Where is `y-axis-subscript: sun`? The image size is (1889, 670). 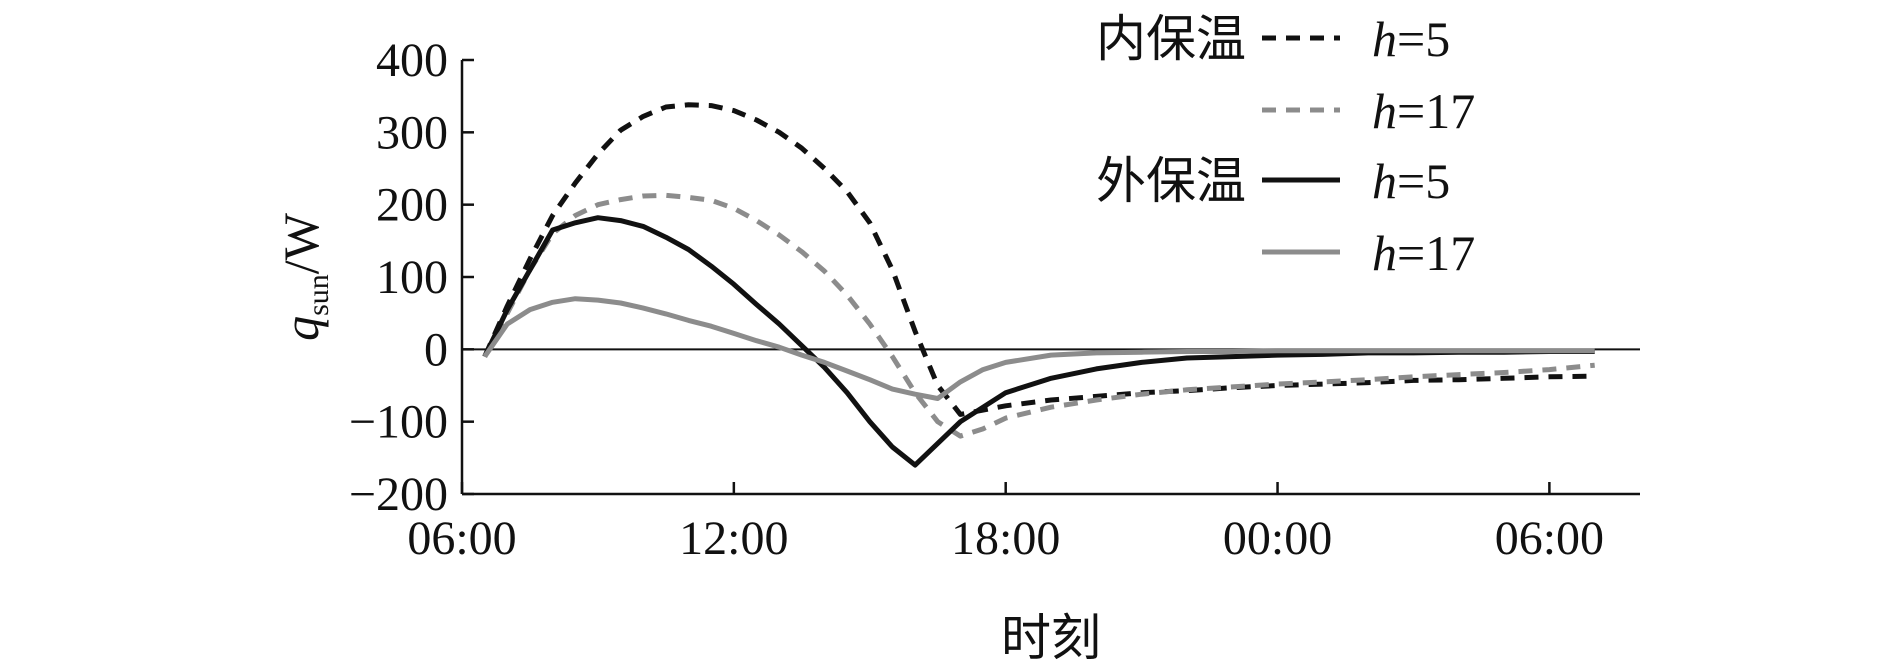
y-axis-subscript: sun is located at coordinates (318, 295).